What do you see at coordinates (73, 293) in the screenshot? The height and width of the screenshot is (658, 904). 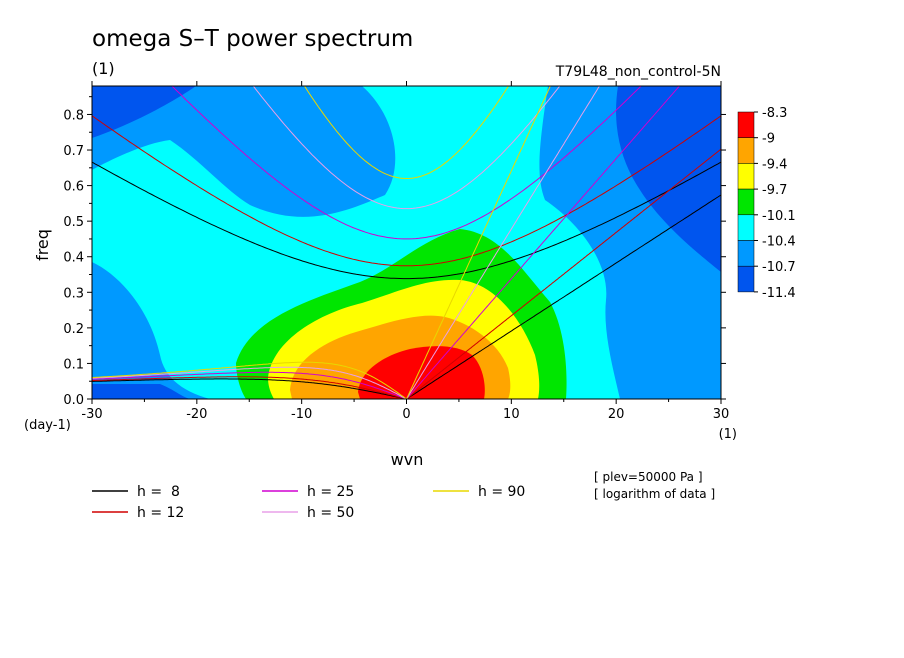 I see `y-tick-label: 0.3` at bounding box center [73, 293].